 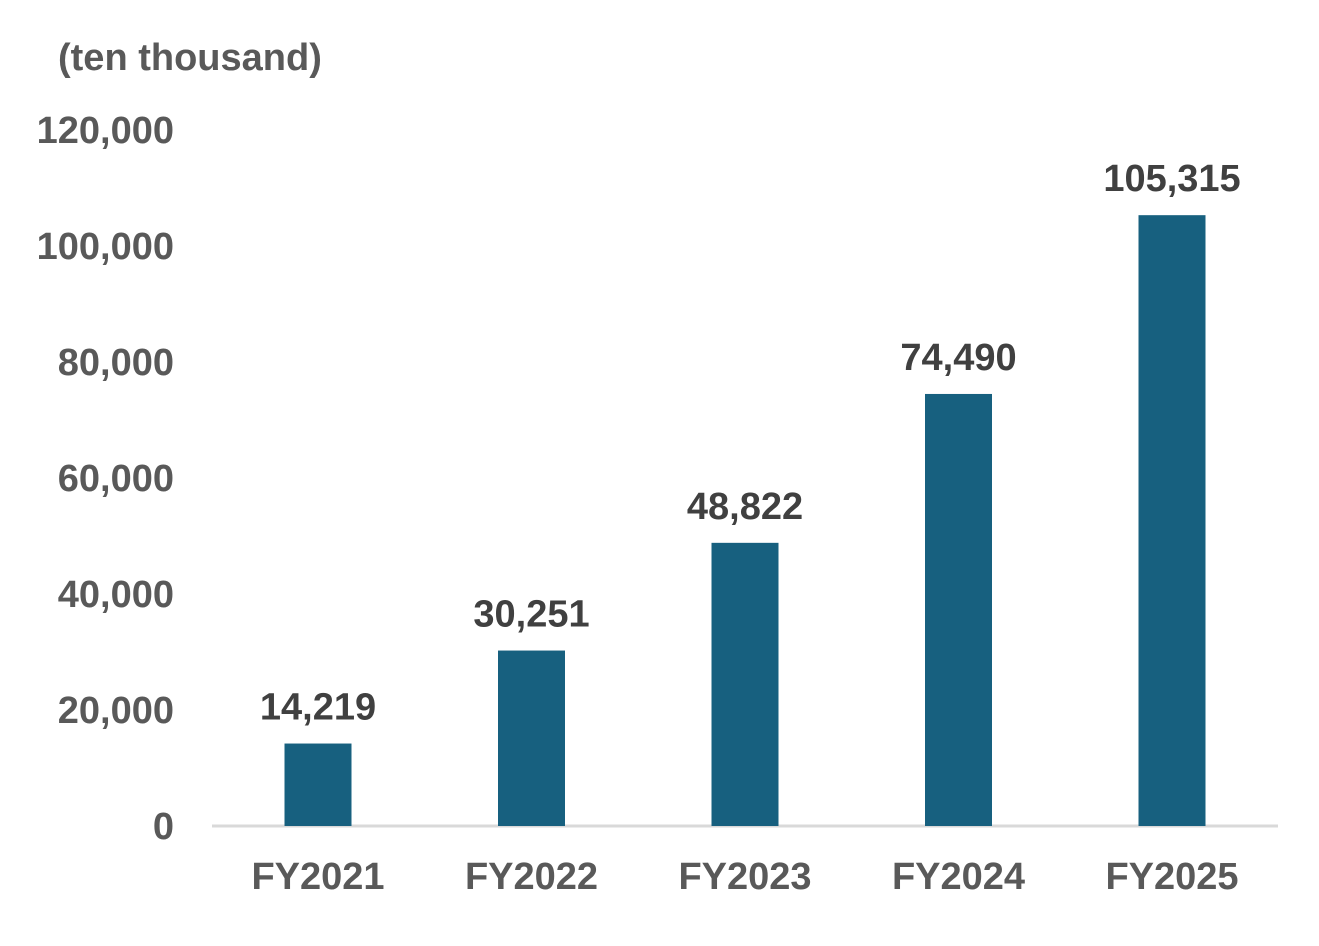 What do you see at coordinates (531, 615) in the screenshot?
I see `data-label: 30,251` at bounding box center [531, 615].